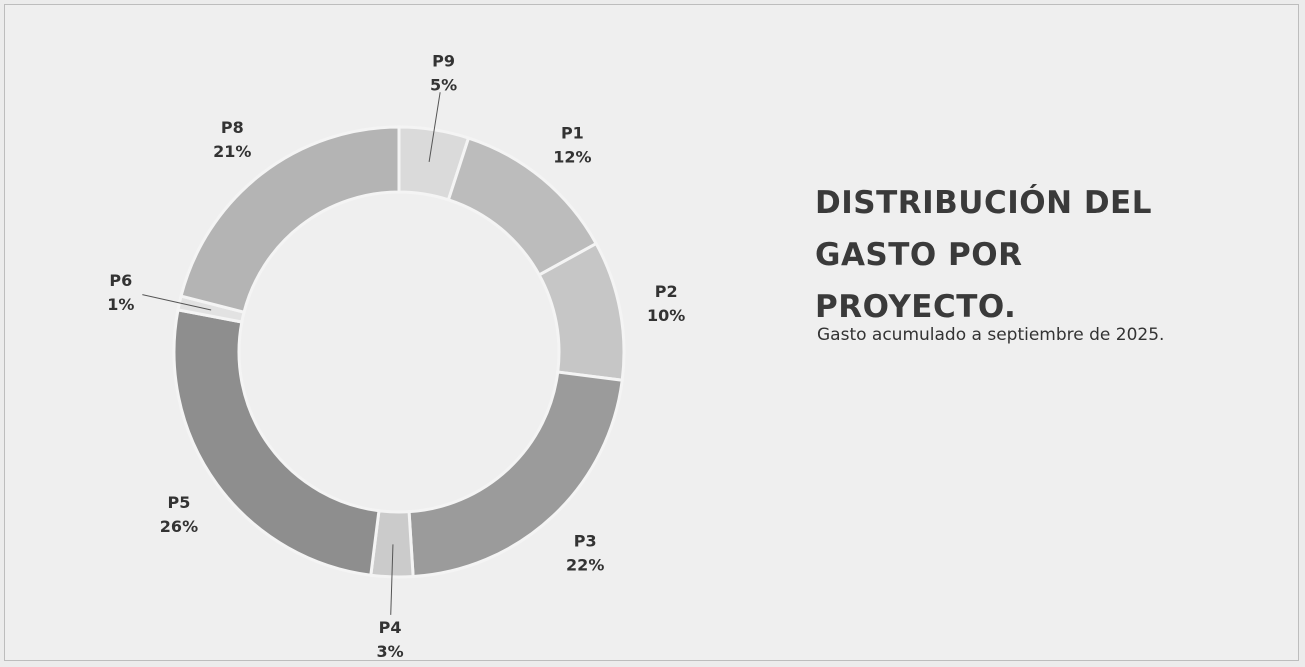  Describe the element at coordinates (585, 552) in the screenshot. I see `slice-label: P3 22%` at that location.